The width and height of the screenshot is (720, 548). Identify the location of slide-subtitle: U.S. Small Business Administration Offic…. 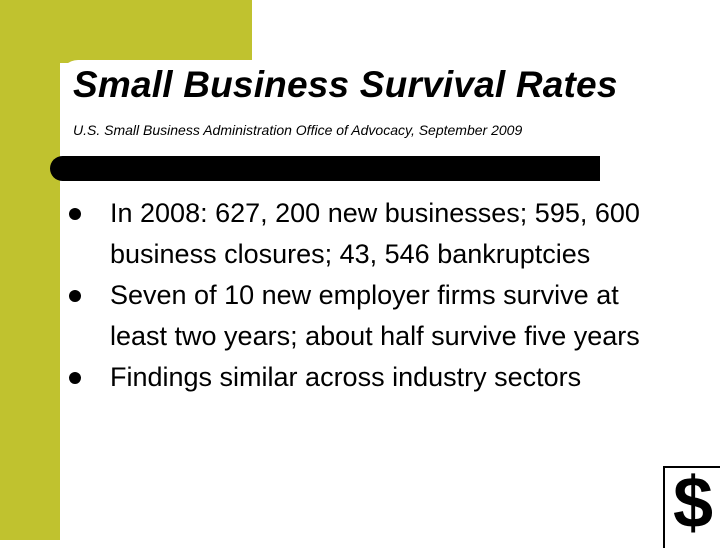
(298, 130).